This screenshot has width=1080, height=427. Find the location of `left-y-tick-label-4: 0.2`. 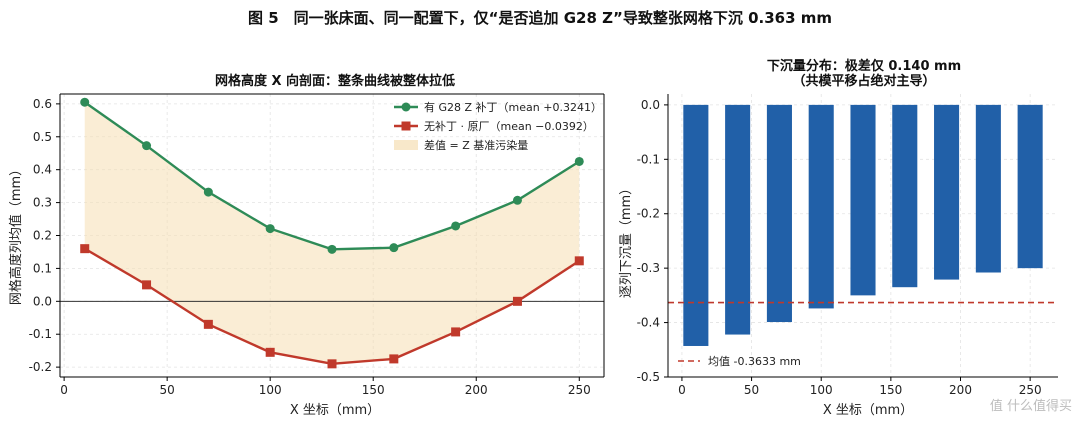

left-y-tick-label-4: 0.2 is located at coordinates (42, 236).